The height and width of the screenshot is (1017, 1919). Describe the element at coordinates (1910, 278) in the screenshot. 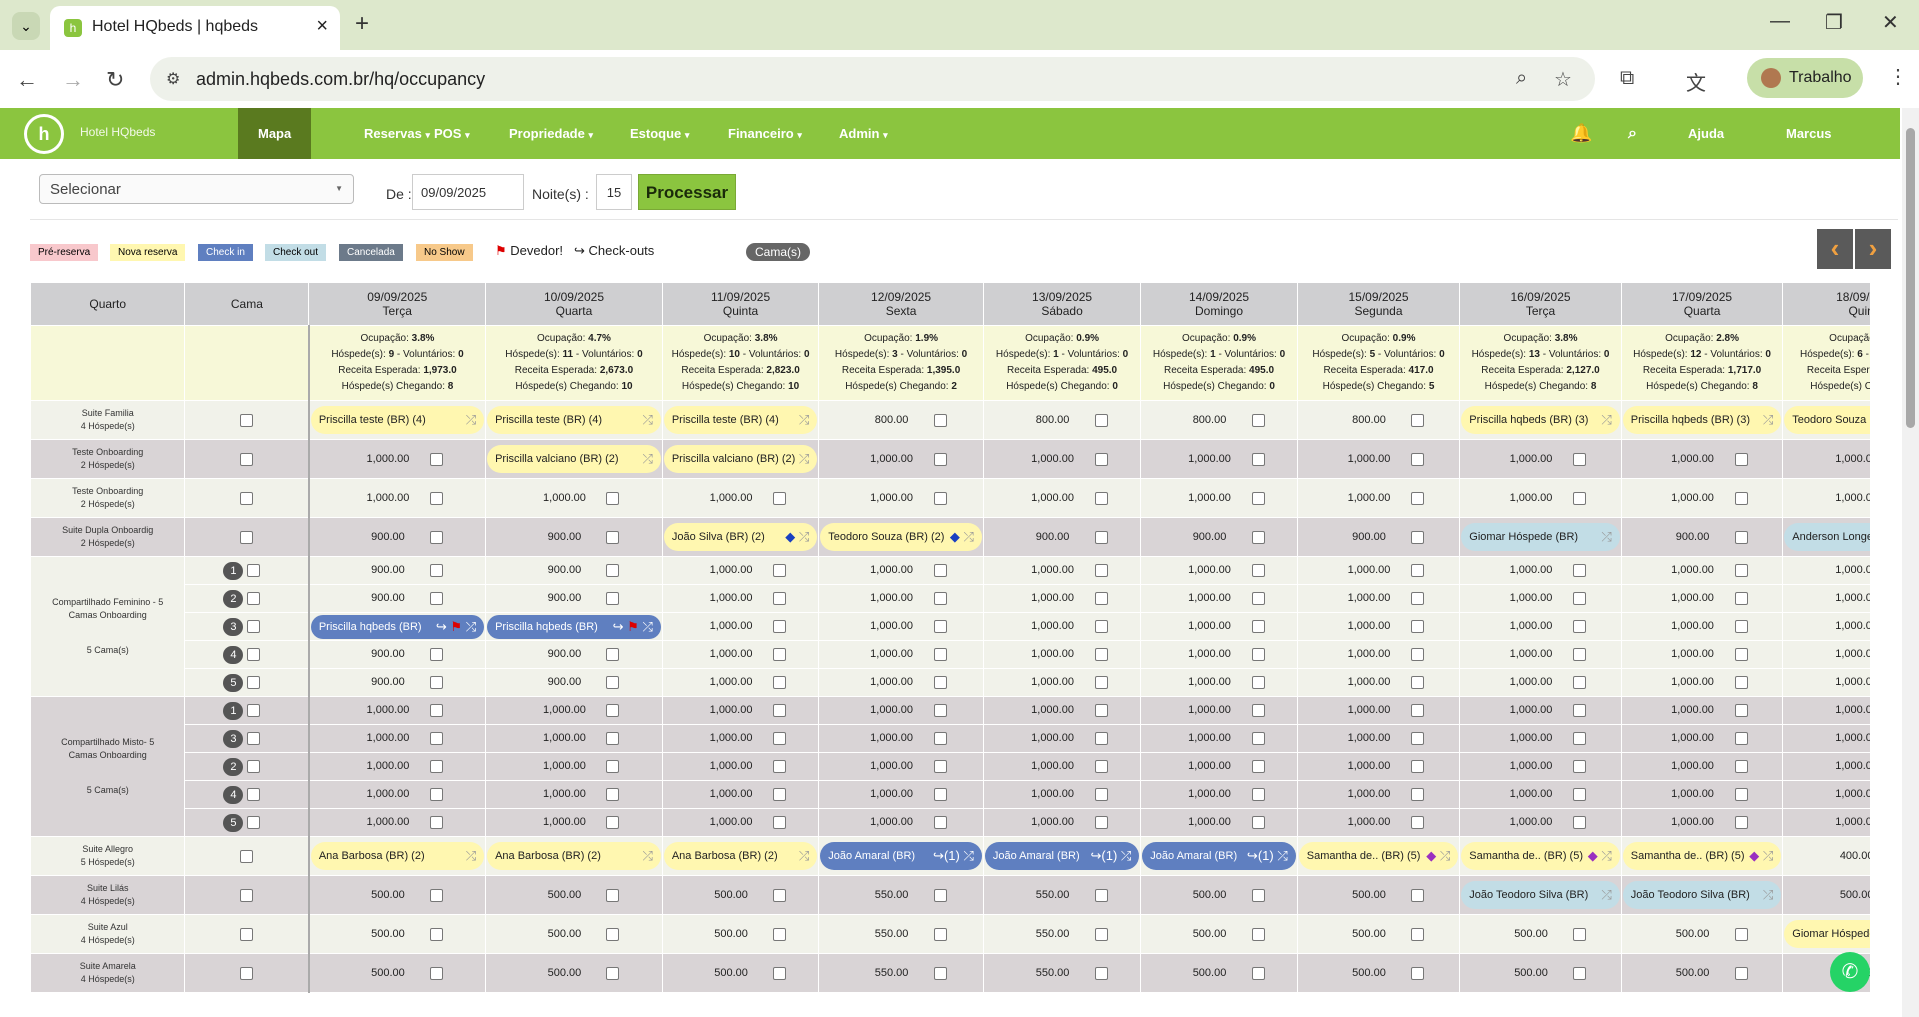

I see `scrollbar-thumb` at that location.